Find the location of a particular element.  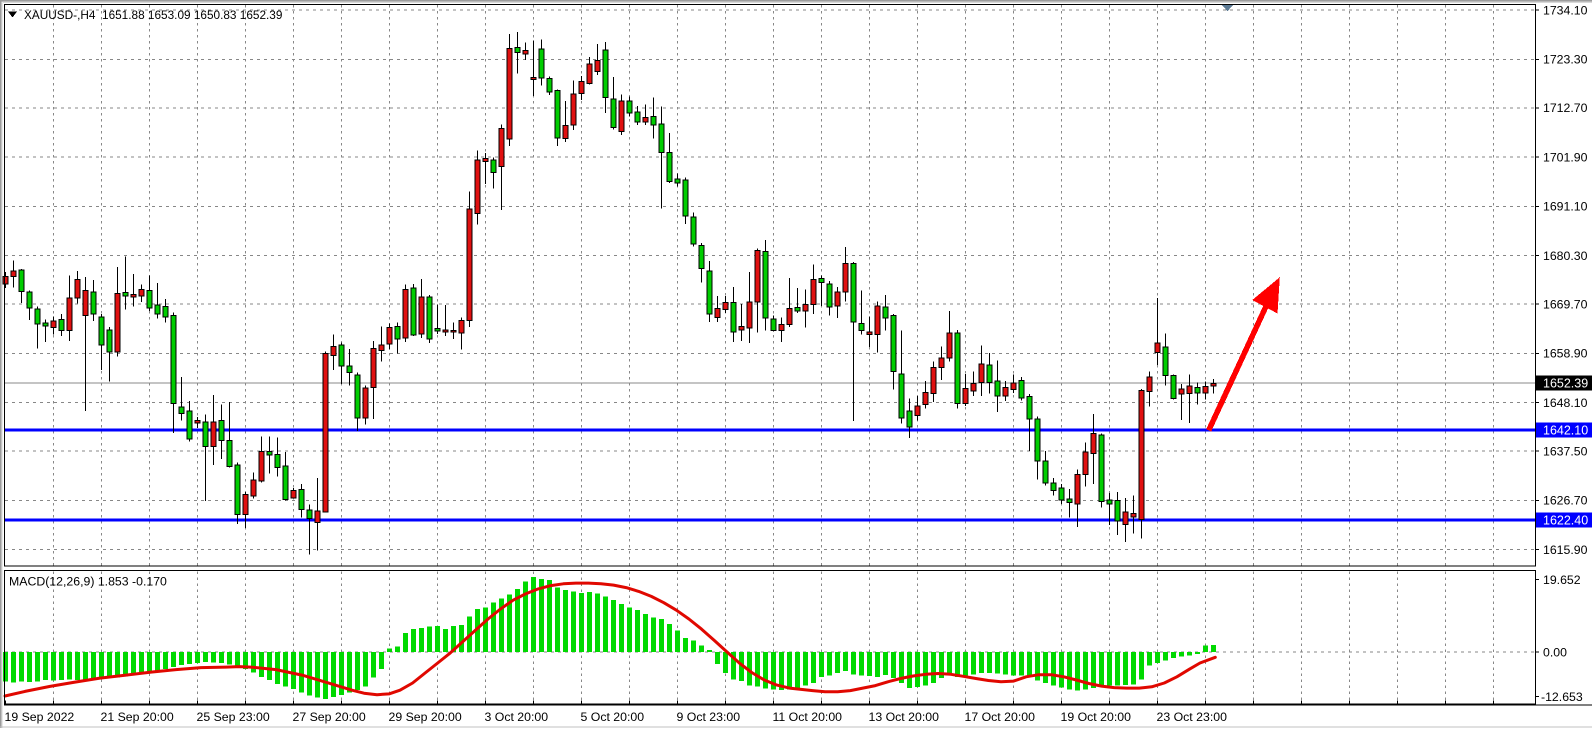

svg-text: 1723.30 is located at coordinates (1565, 60).